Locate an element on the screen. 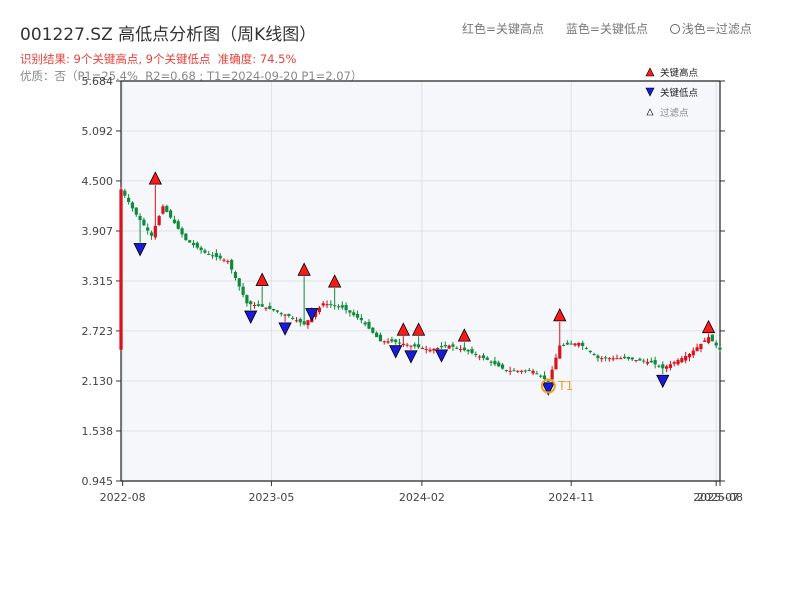 This screenshot has height=600, width=800. y-tick-label: 3.315 is located at coordinates (98, 281).